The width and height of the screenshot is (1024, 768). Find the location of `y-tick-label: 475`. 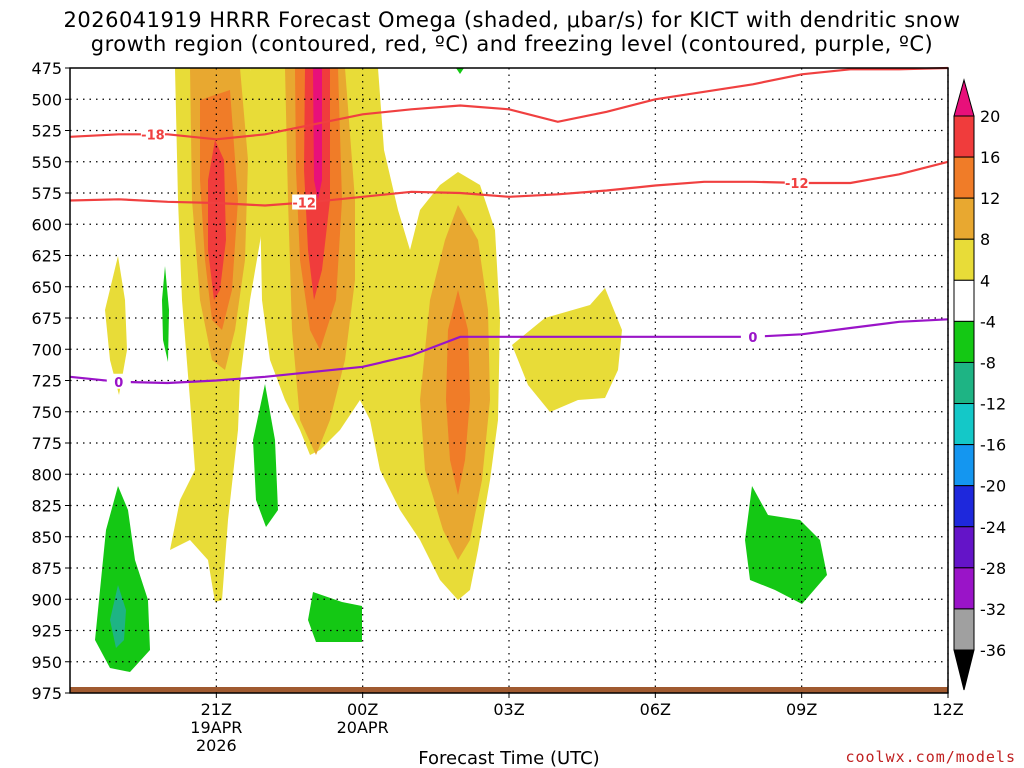

y-tick-label: 475 is located at coordinates (46, 68).